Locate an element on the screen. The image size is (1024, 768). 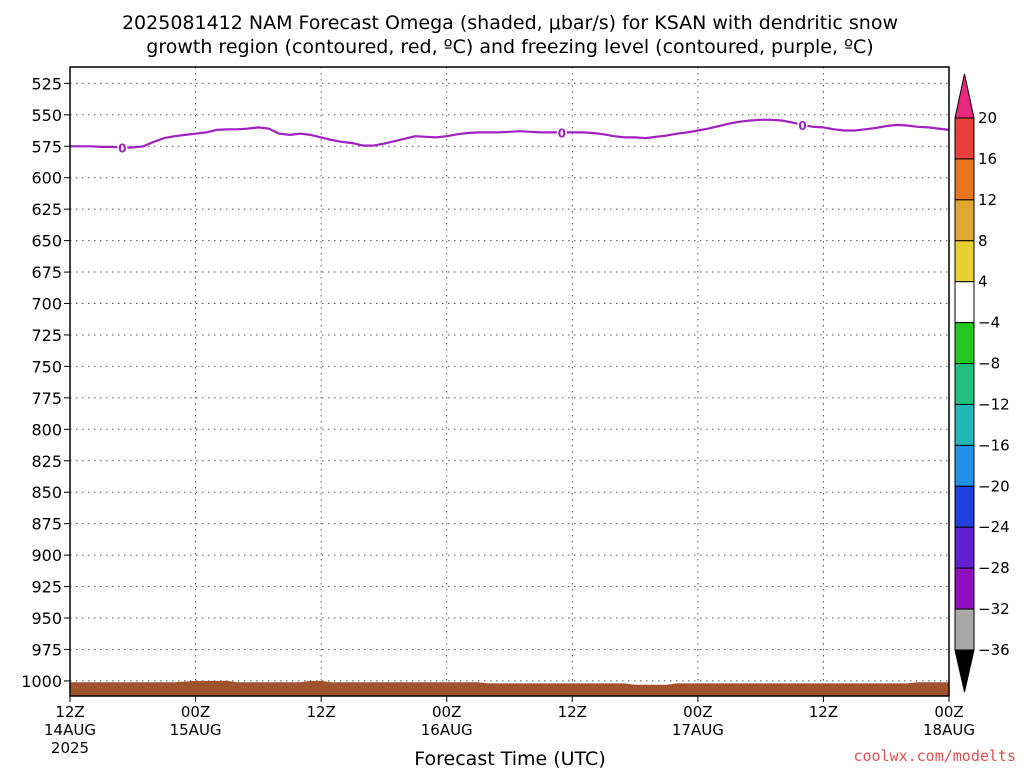
colorbar-band-bottom is located at coordinates (964, 671).